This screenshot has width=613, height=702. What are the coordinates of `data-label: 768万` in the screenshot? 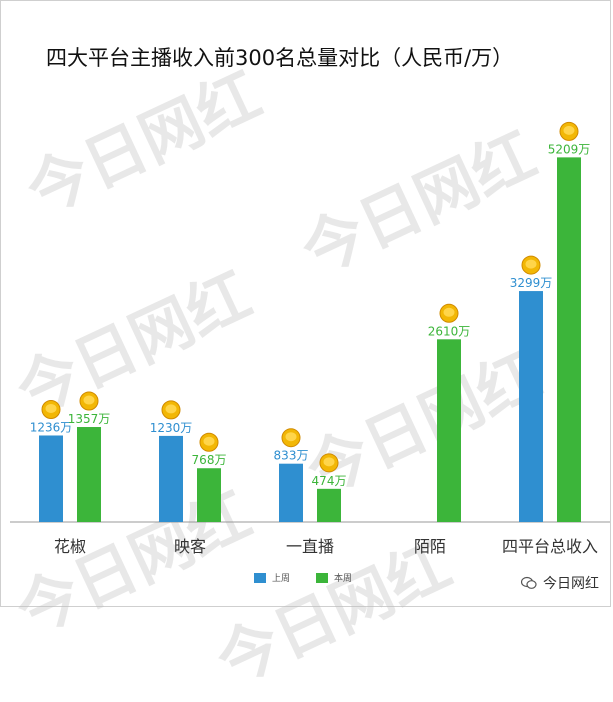 It's located at (209, 460).